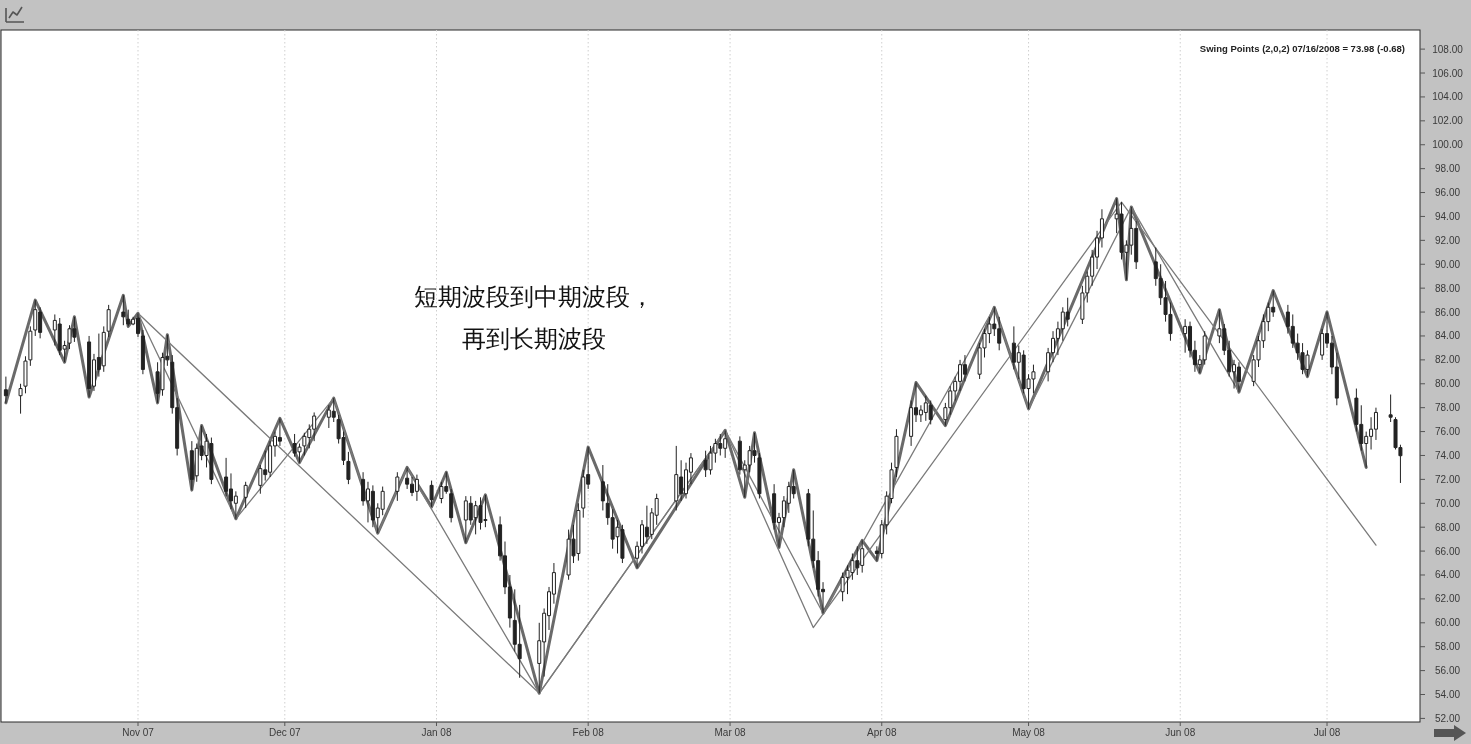 This screenshot has height=744, width=1471. I want to click on y-tick-label: 104.00, so click(1448, 97).